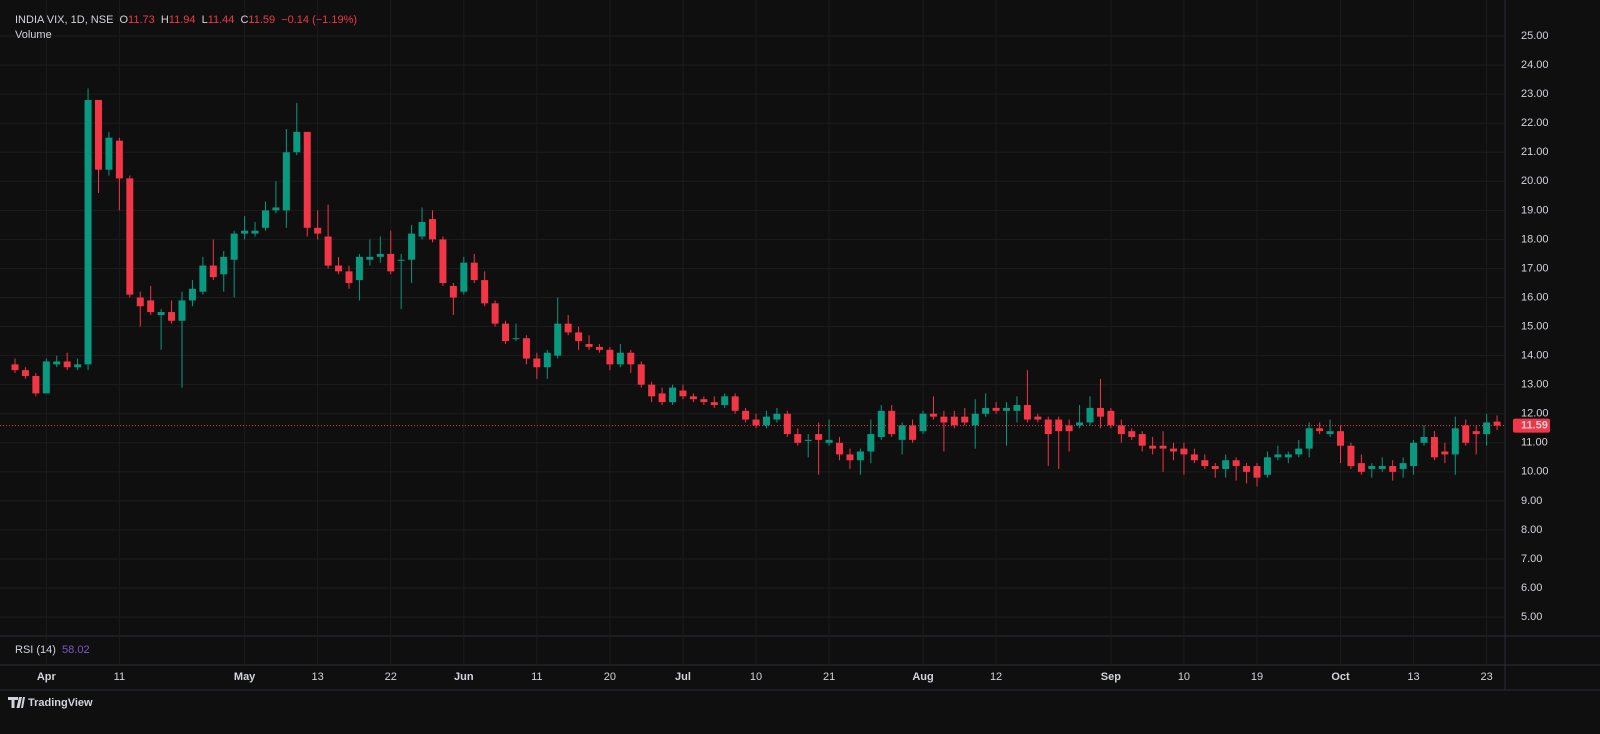 The image size is (1600, 734). Describe the element at coordinates (33, 35) in the screenshot. I see `volume-label: Volume` at that location.